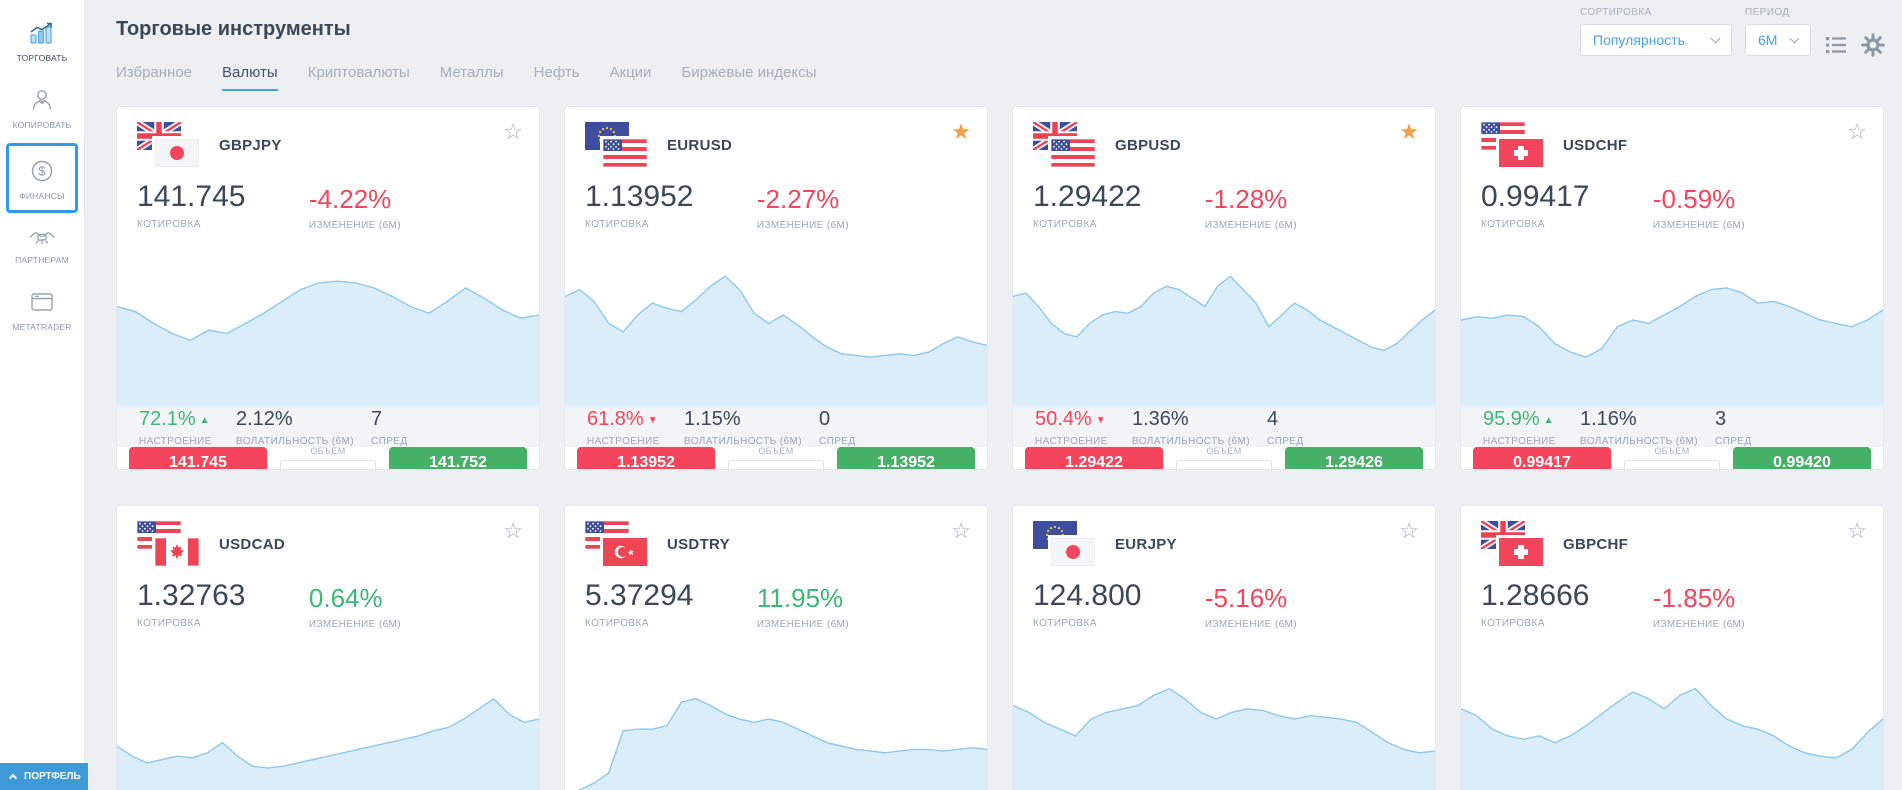 Image resolution: width=1902 pixels, height=790 pixels. Describe the element at coordinates (1836, 45) in the screenshot. I see `list-view-icon` at that location.